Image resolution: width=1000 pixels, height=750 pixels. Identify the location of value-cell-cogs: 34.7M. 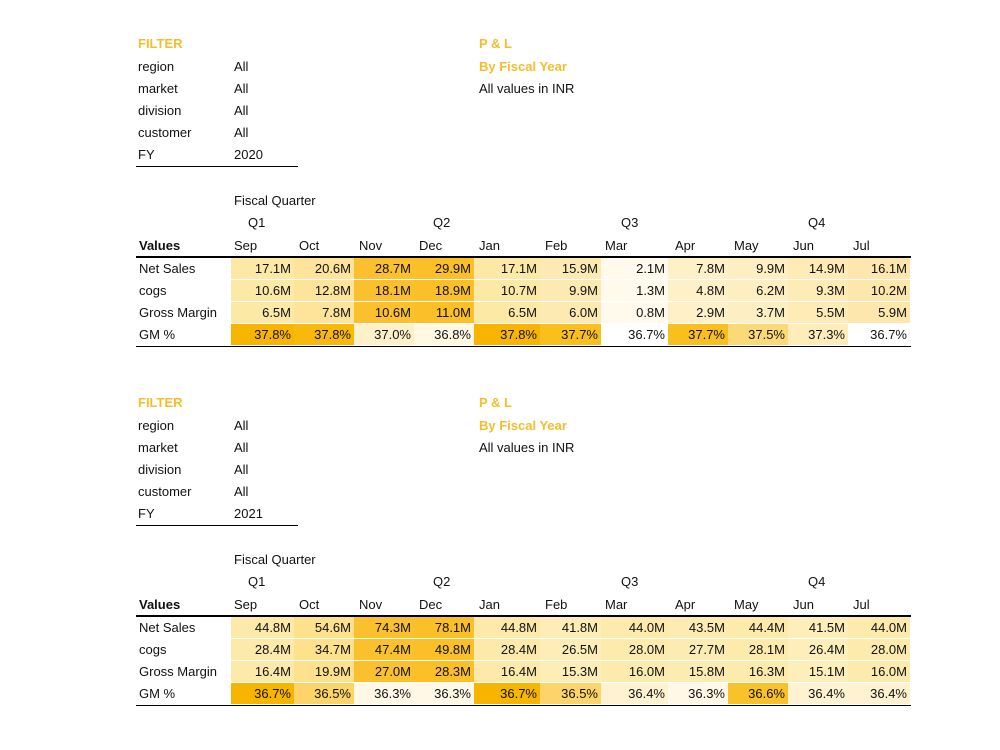
(324, 649).